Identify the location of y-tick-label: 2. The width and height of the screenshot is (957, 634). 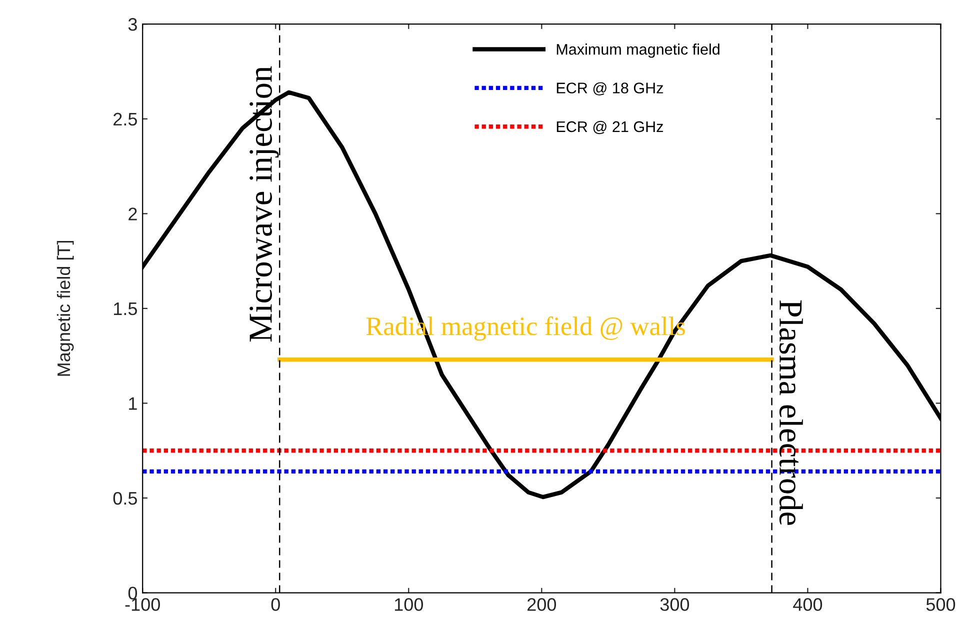
(132, 214).